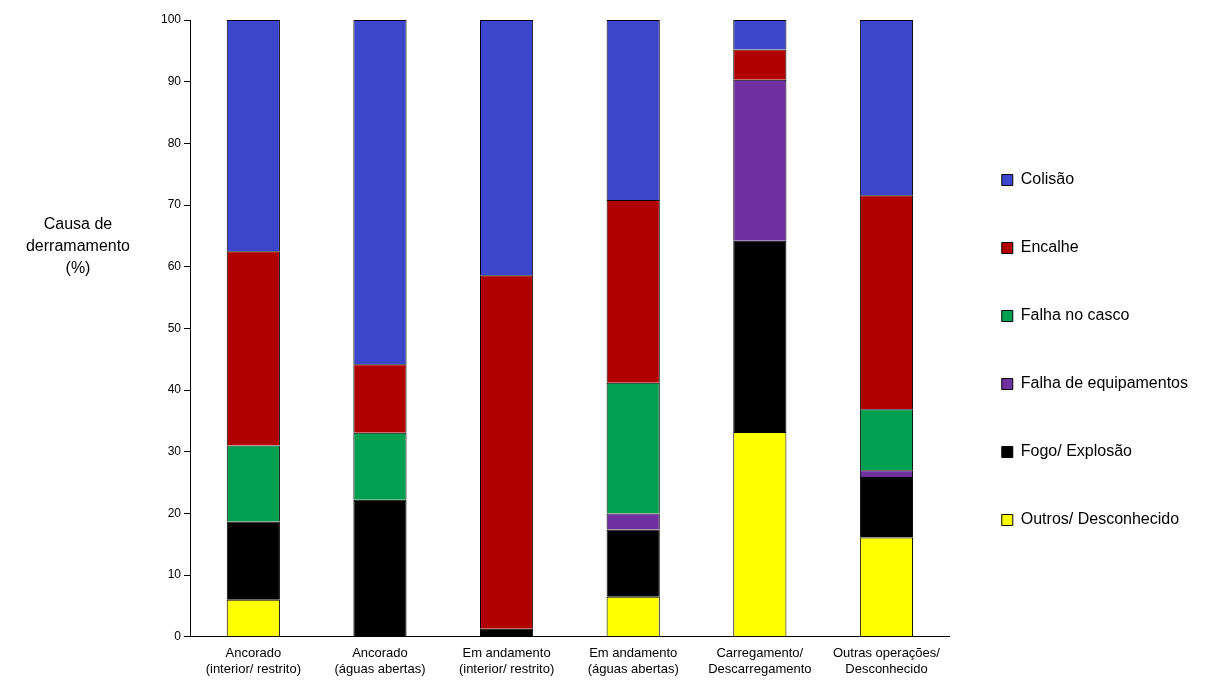  Describe the element at coordinates (174, 574) in the screenshot. I see `y-tick-label: 10` at that location.